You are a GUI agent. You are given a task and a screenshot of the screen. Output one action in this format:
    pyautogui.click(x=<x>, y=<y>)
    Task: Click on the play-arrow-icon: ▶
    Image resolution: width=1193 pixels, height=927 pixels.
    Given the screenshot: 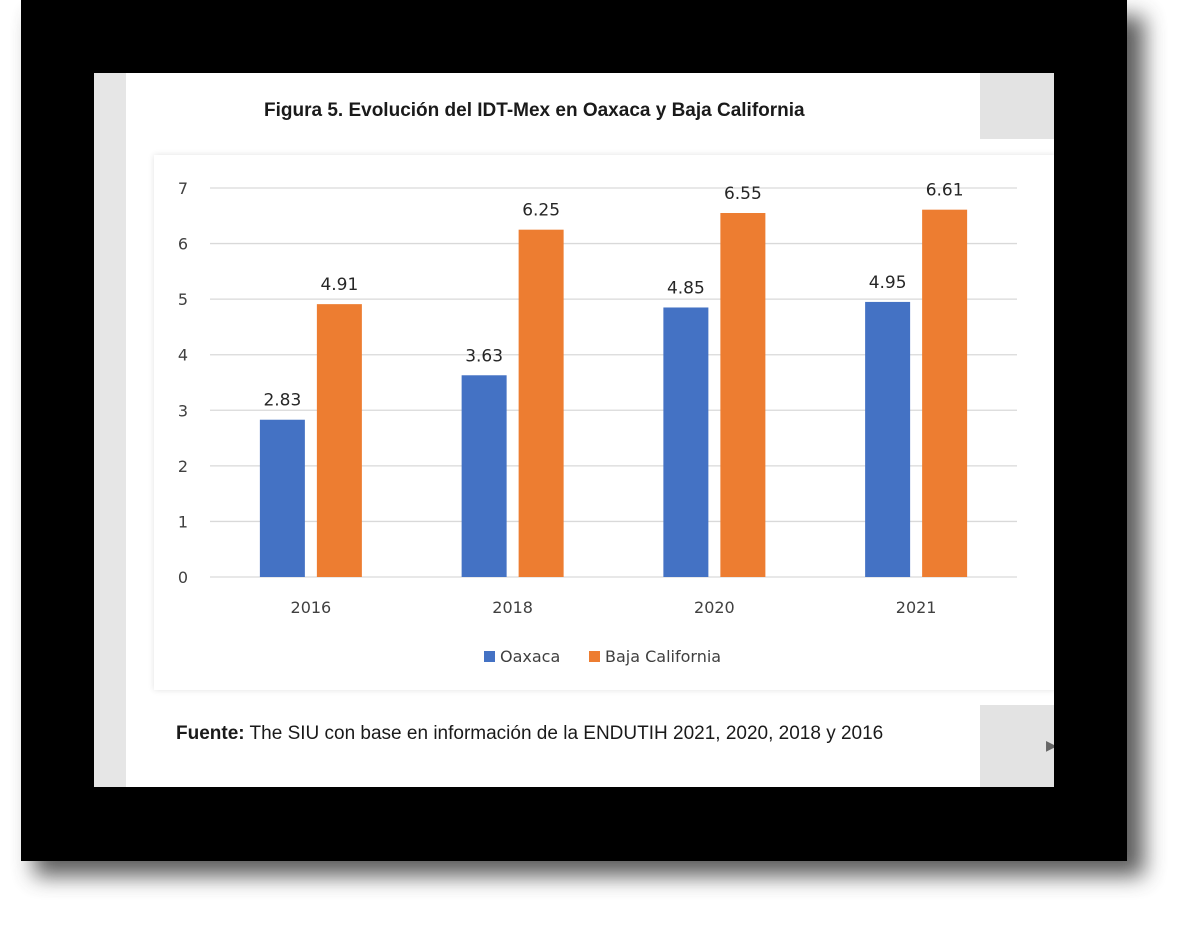 What is the action you would take?
    pyautogui.click(x=1050, y=746)
    